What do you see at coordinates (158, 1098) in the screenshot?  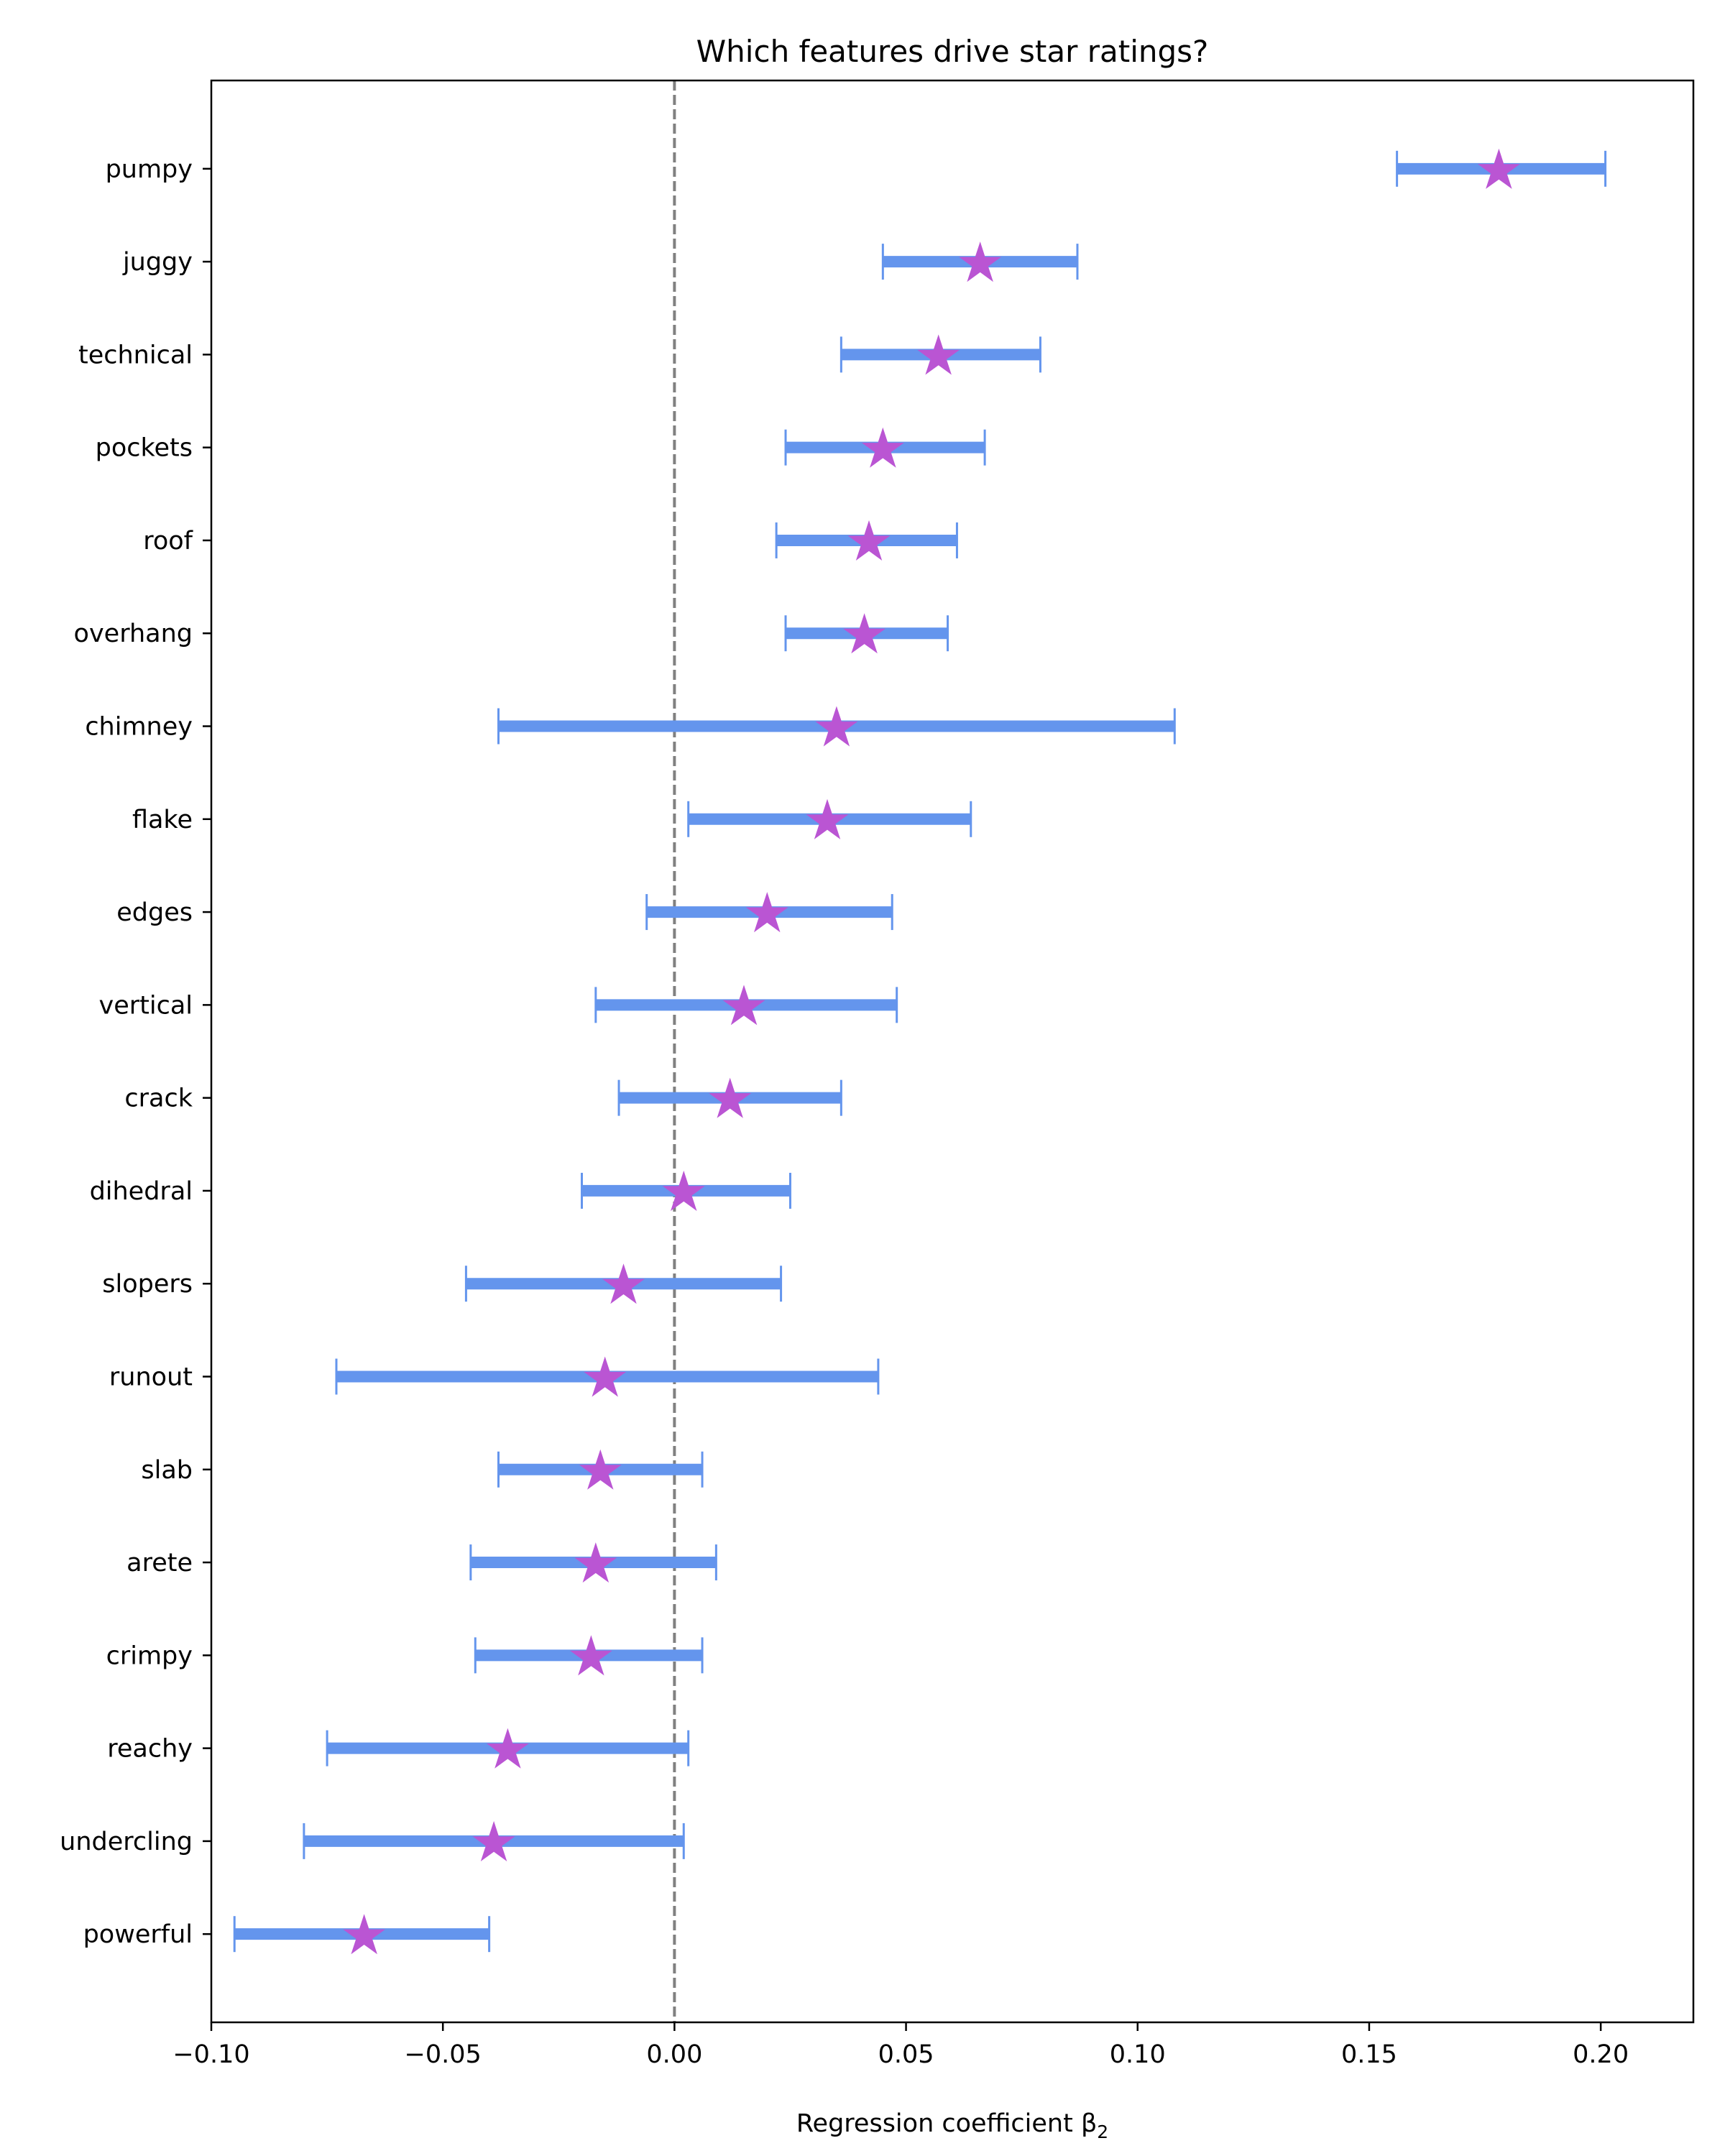 I see `y-tick-label: crack` at bounding box center [158, 1098].